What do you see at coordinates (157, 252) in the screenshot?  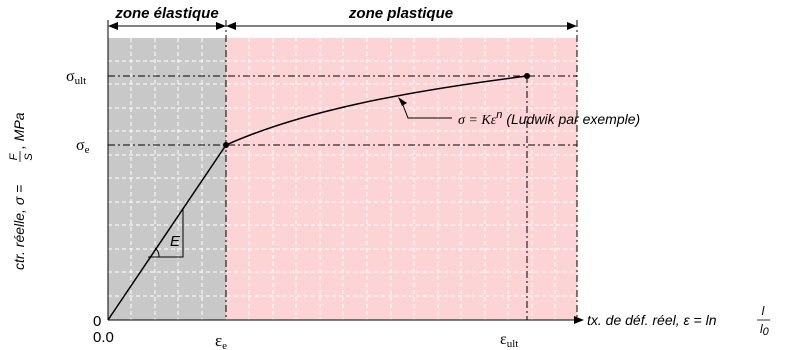 I see `slope-angle-arc` at bounding box center [157, 252].